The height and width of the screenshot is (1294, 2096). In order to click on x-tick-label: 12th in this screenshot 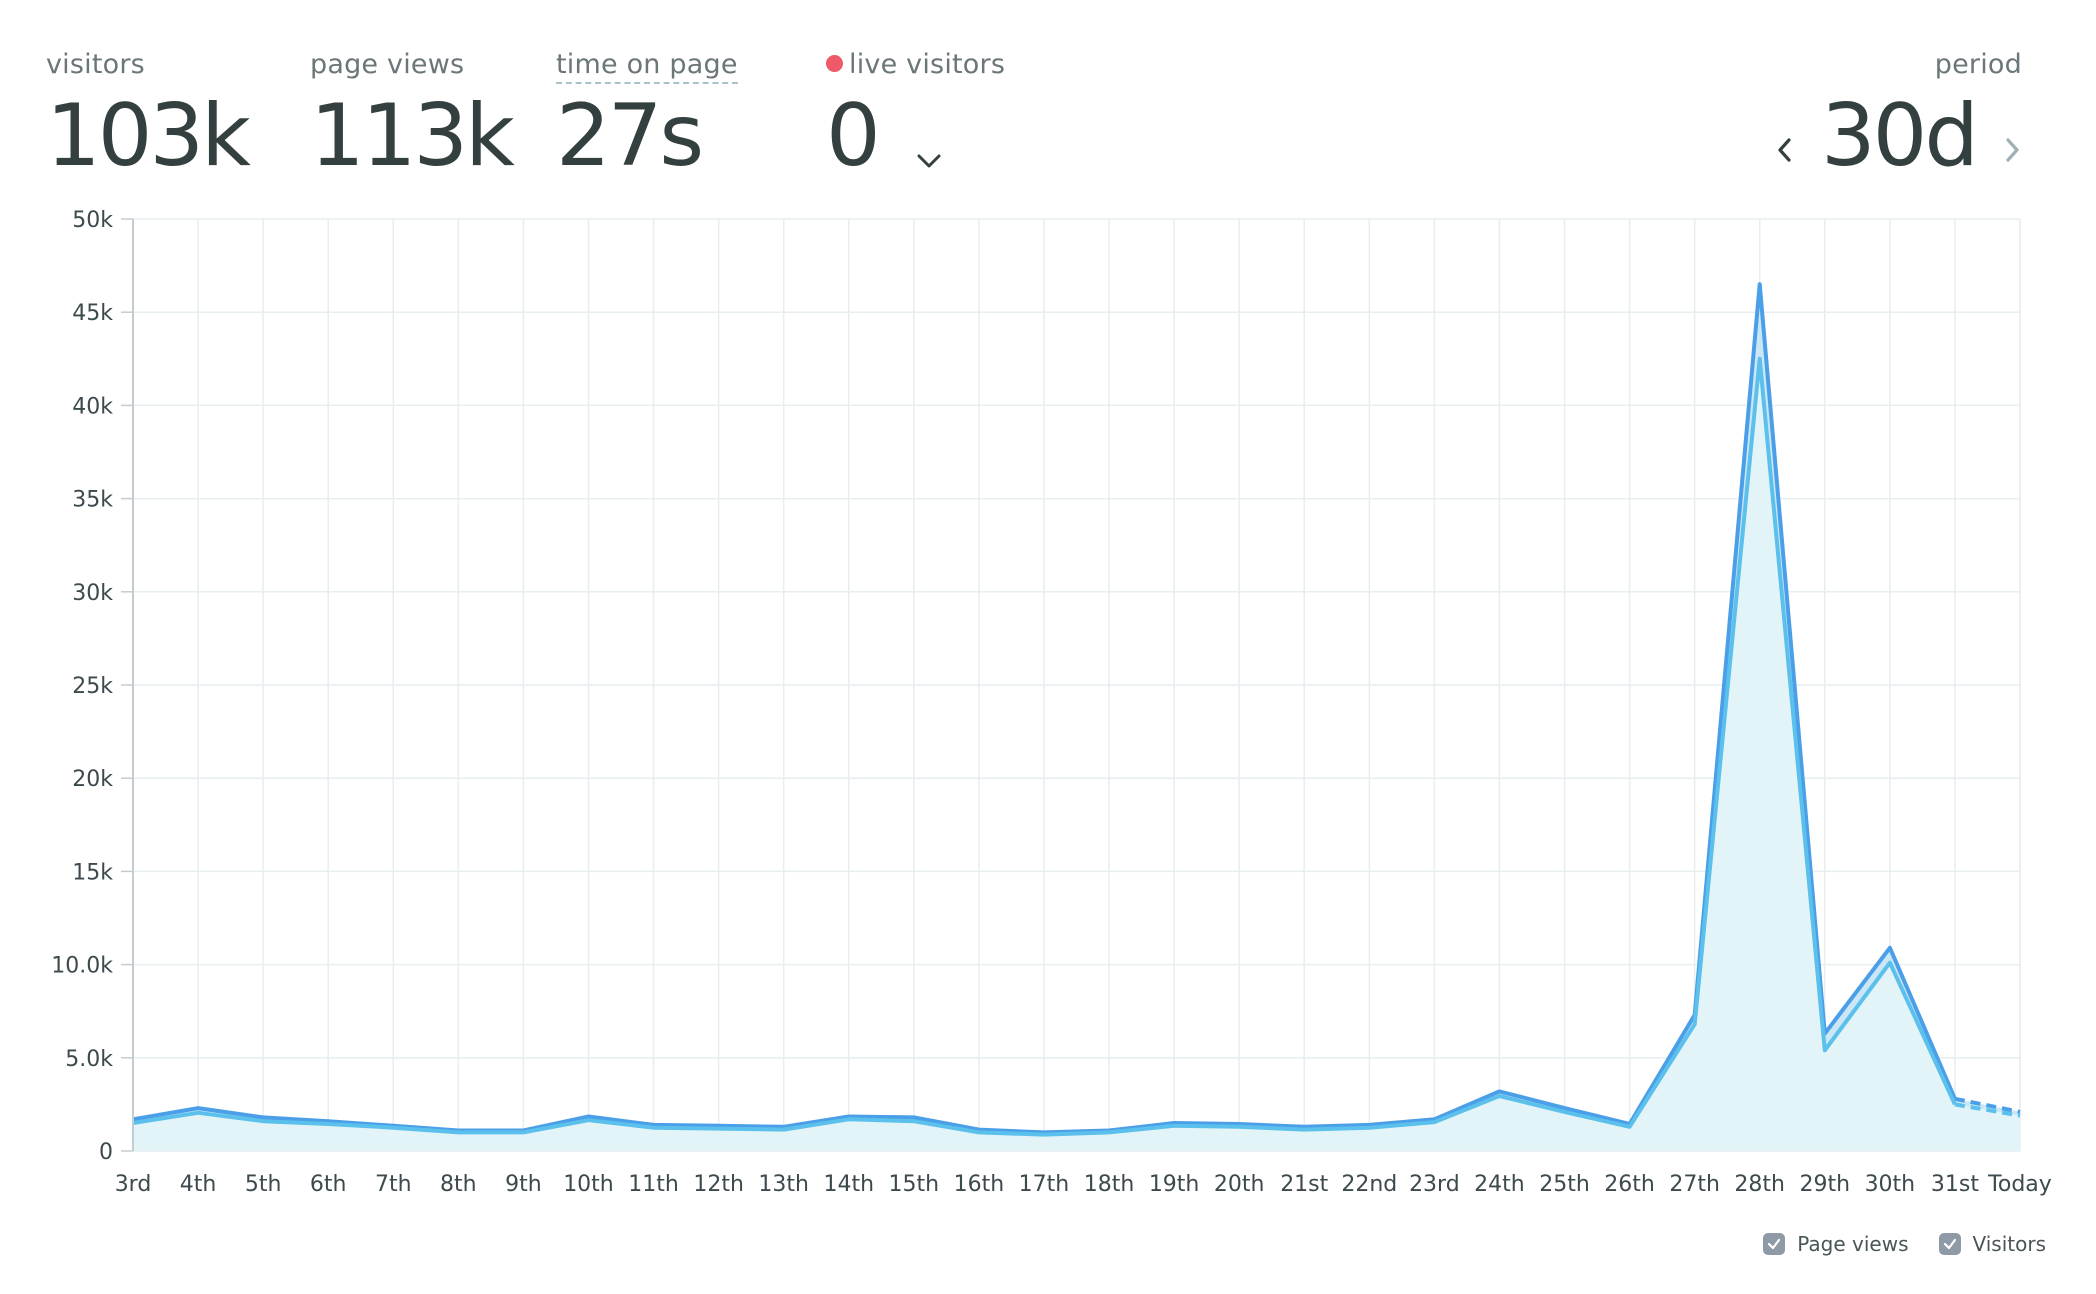, I will do `click(718, 1184)`.